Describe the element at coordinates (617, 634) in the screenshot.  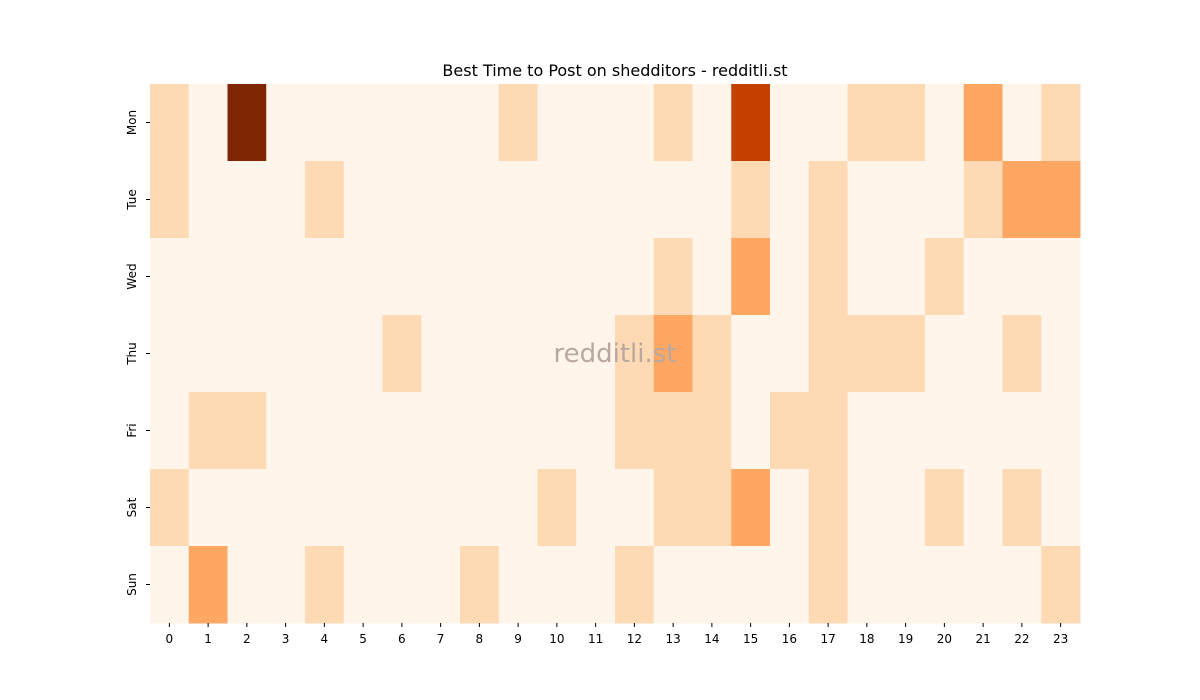
I see `x-axis: 0 1 2 3 4 5 6 7 8 9 10 11 12 13 14 15 16 17 18 19 20 21 22 23` at that location.